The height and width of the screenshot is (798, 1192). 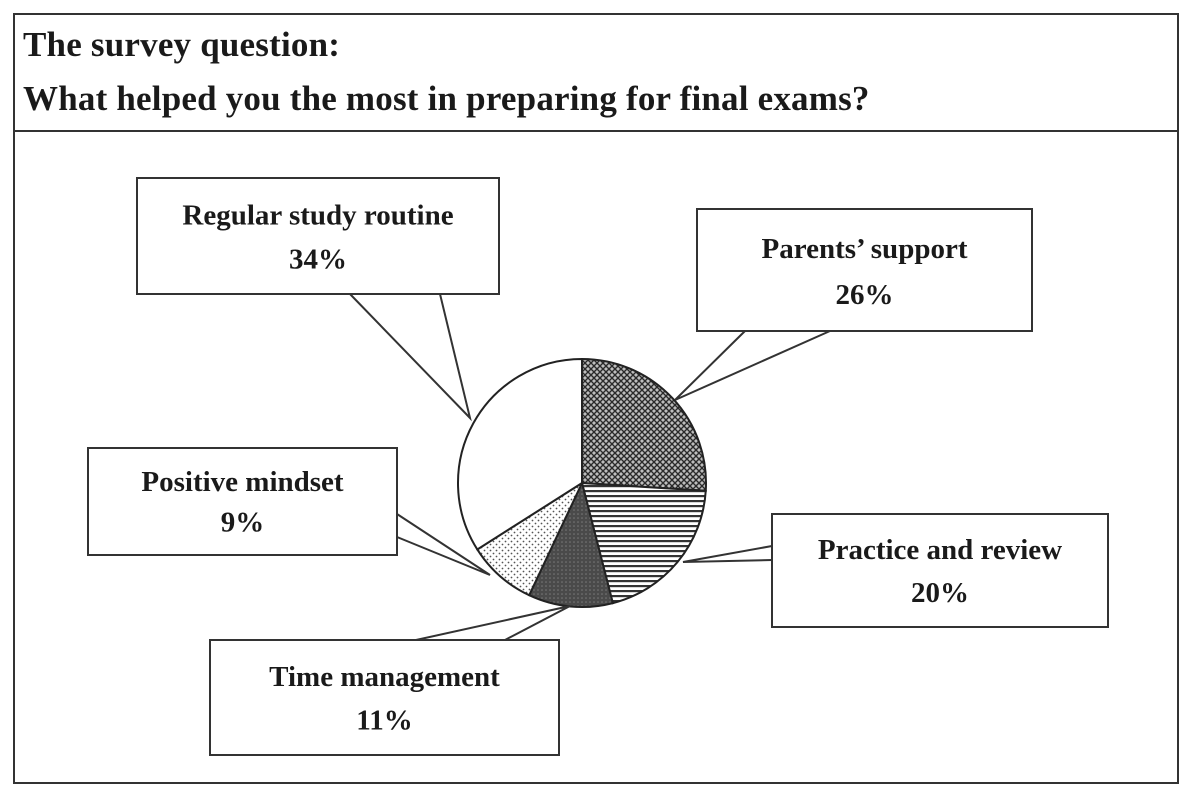 I want to click on callout-positive-mindset: Positive mindset 9%, so click(x=289, y=511).